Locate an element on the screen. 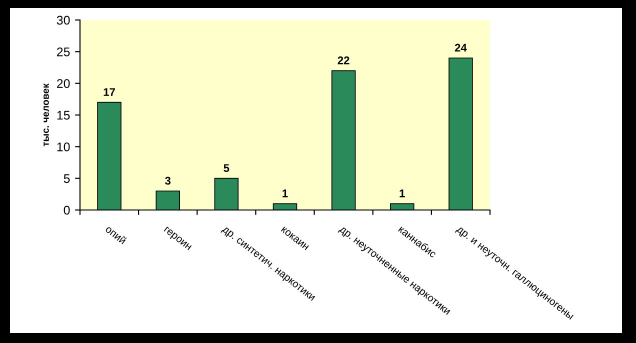 The width and height of the screenshot is (636, 343). y-axis-title: тыс. человек is located at coordinates (46, 114).